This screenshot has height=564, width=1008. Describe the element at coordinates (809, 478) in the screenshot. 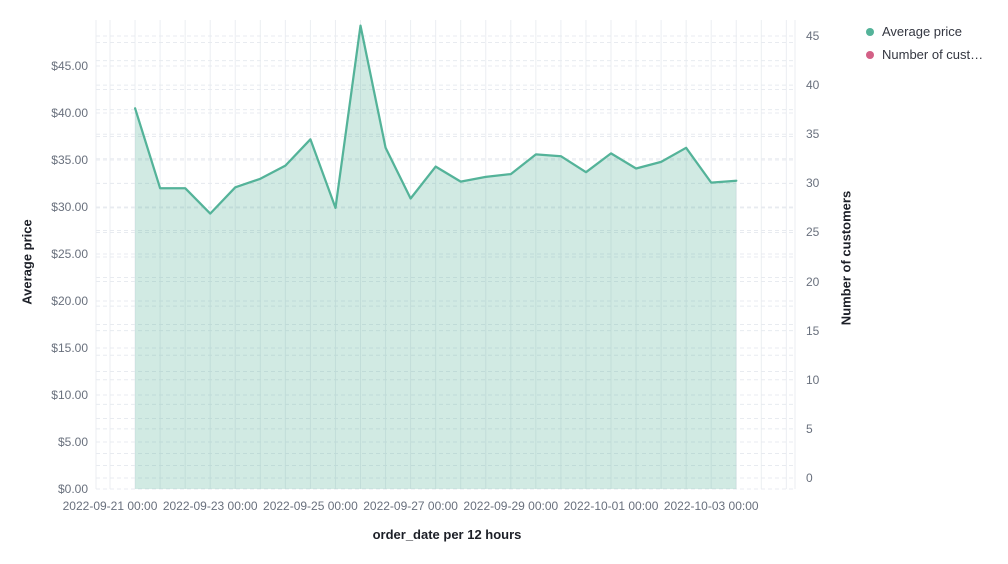

I see `y-axis-right-tick-label: 0` at that location.